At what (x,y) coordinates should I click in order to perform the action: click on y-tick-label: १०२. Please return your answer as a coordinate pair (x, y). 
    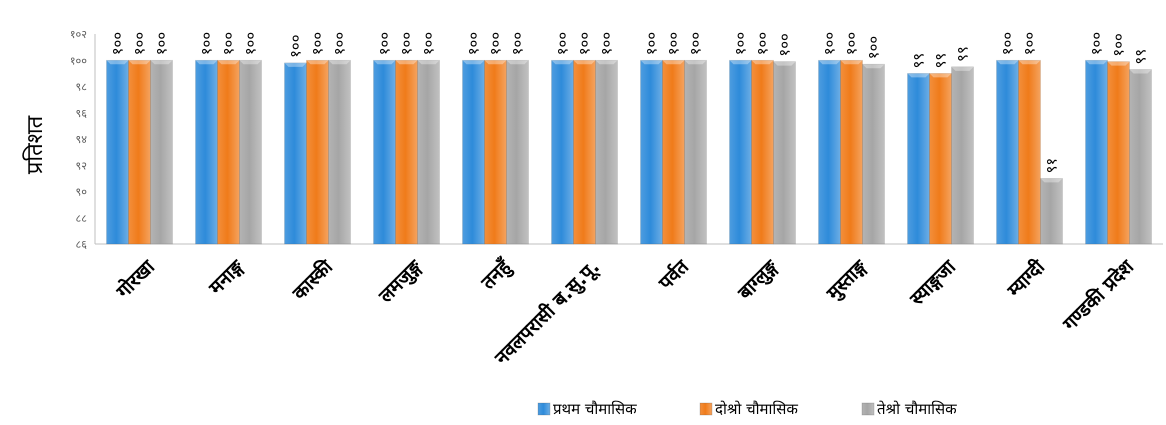
    Looking at the image, I should click on (78, 34).